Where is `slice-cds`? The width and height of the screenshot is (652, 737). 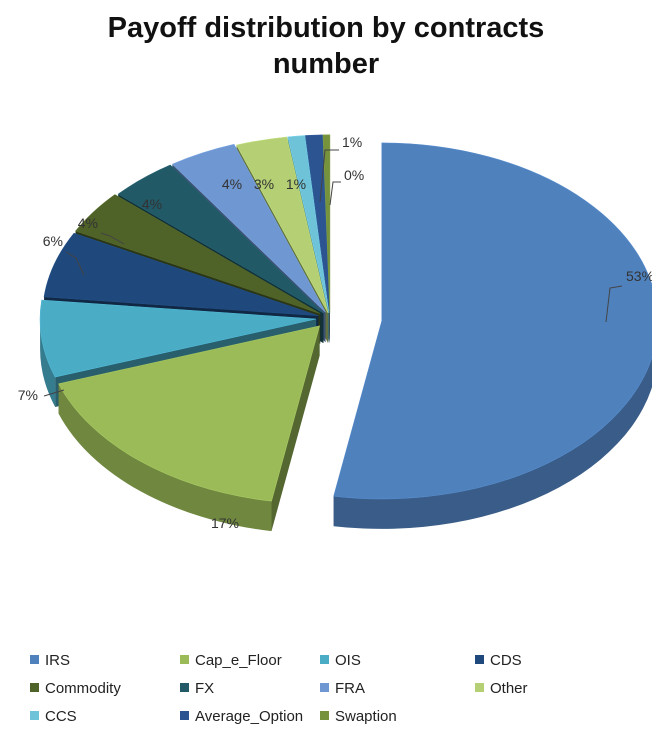 slice-cds is located at coordinates (181, 274).